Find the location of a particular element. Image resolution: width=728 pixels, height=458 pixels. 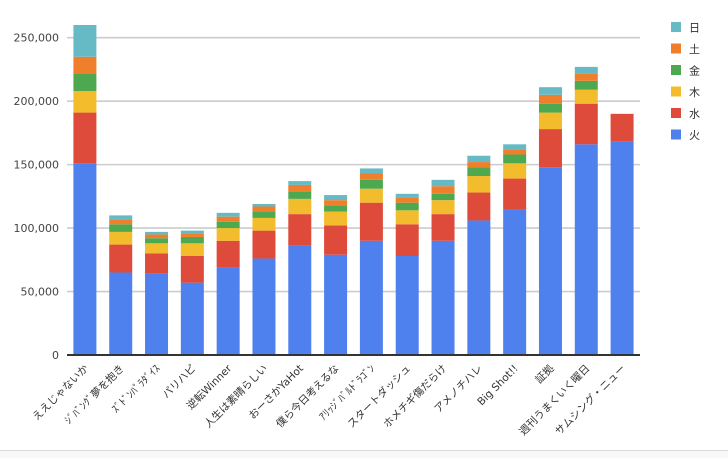

legend-label-3: 金 is located at coordinates (694, 71).